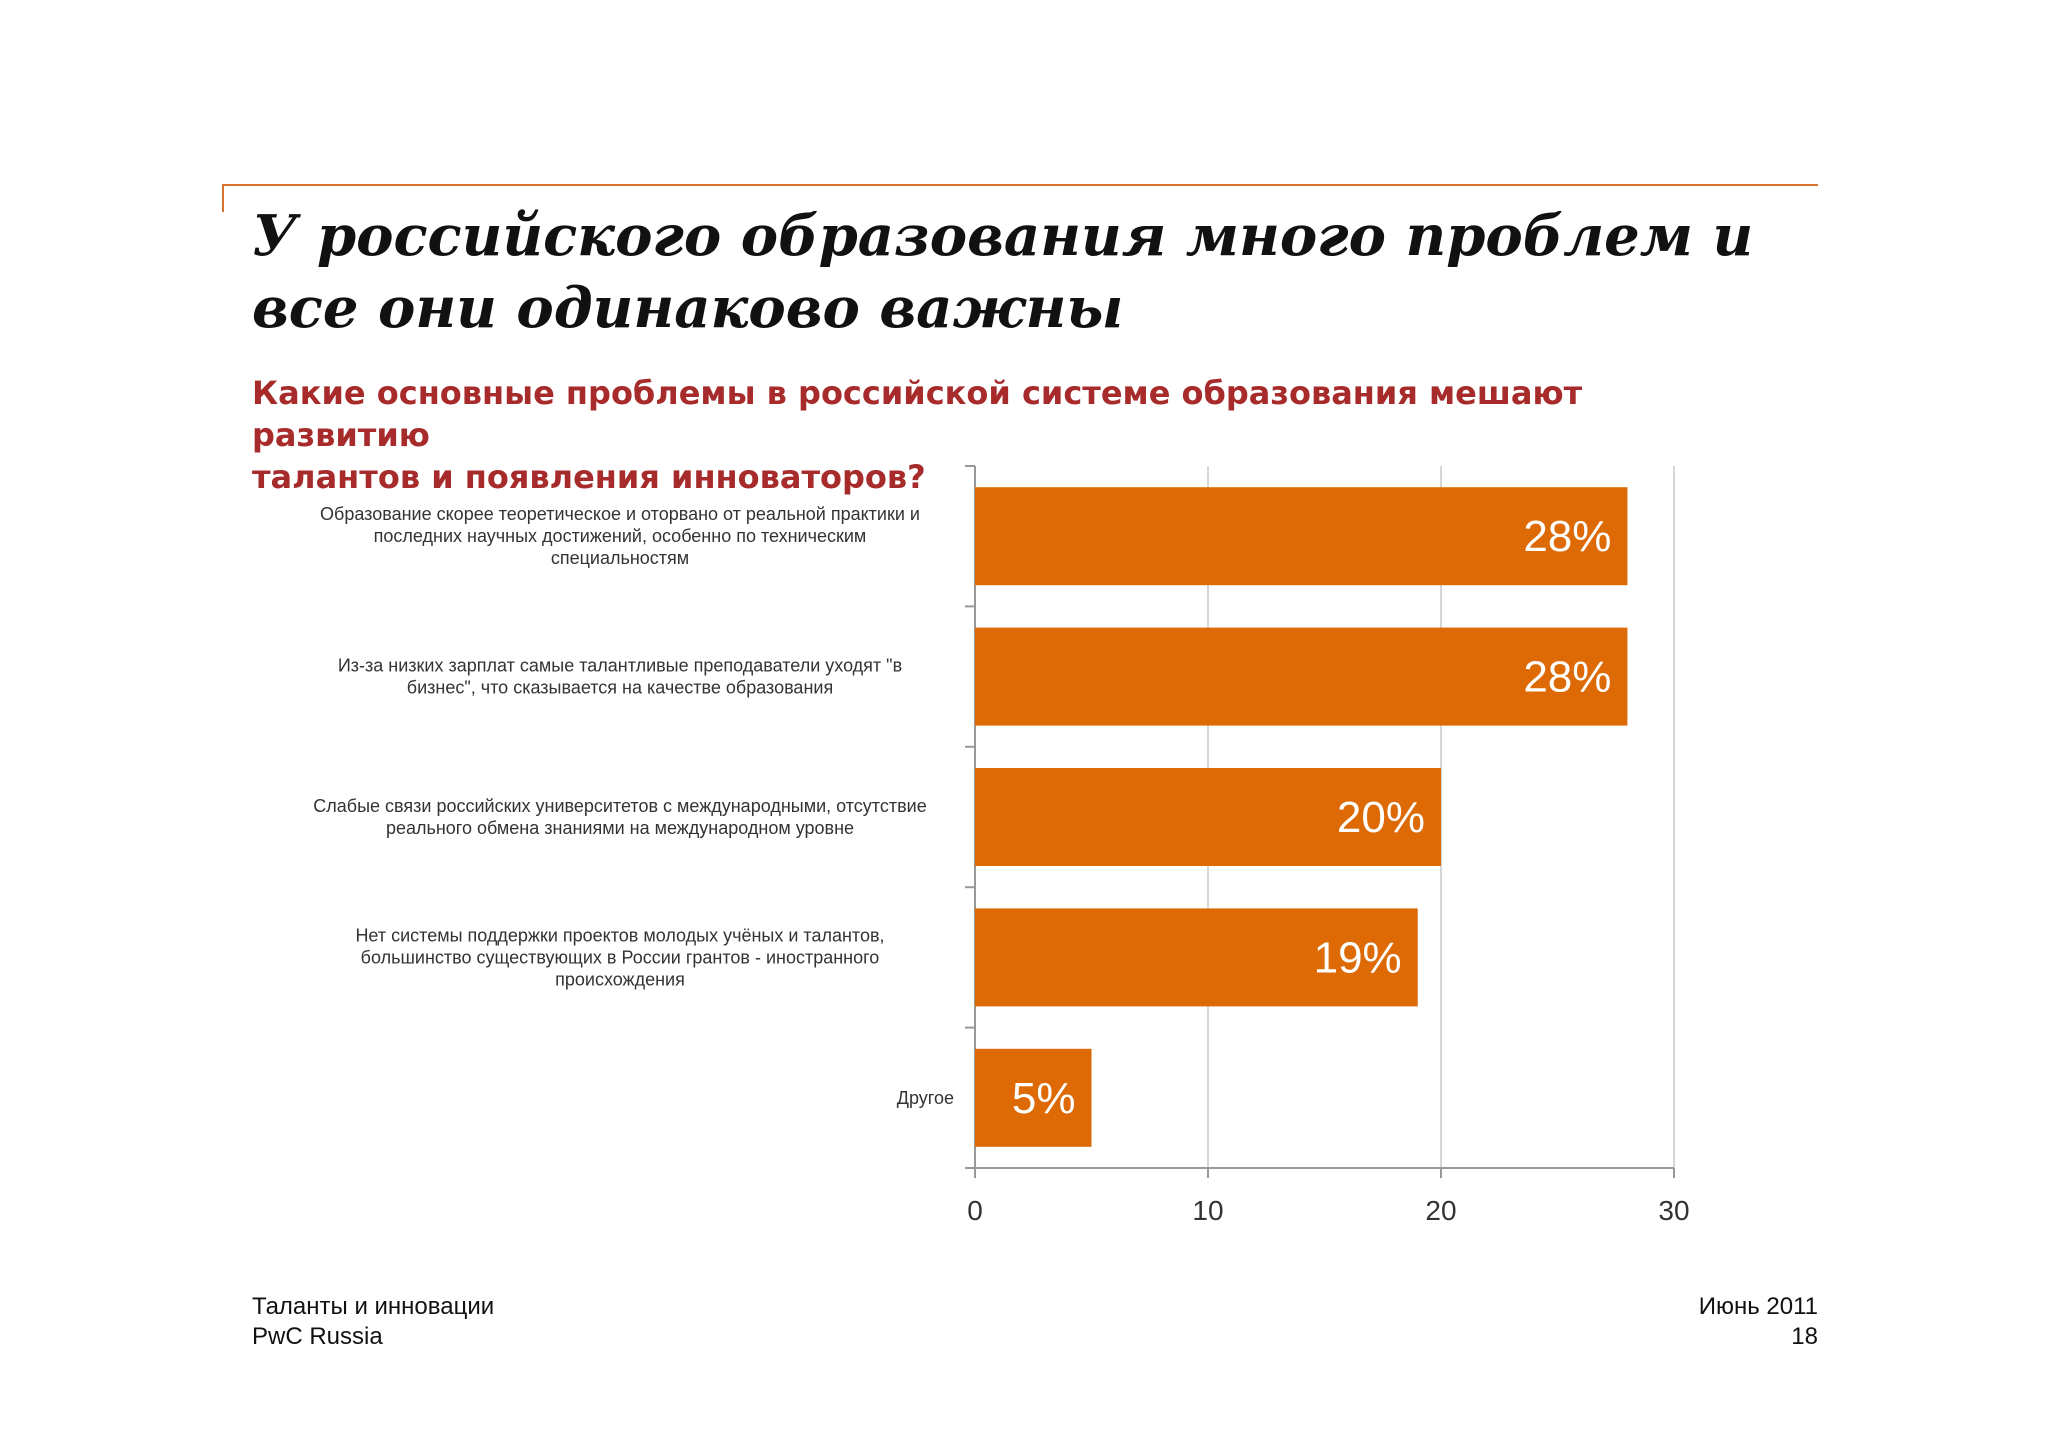 The image size is (2048, 1447). Describe the element at coordinates (1020, 185) in the screenshot. I see `top-accent-rule` at that location.